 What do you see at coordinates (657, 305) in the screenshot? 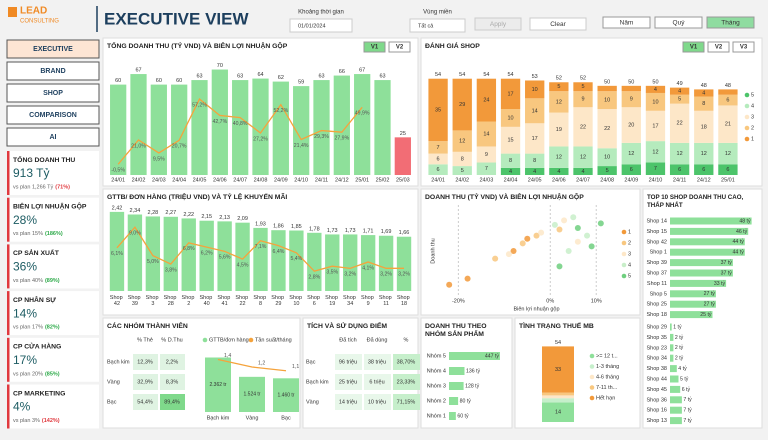
I see `y-tick-label: Shop 25` at bounding box center [657, 305].